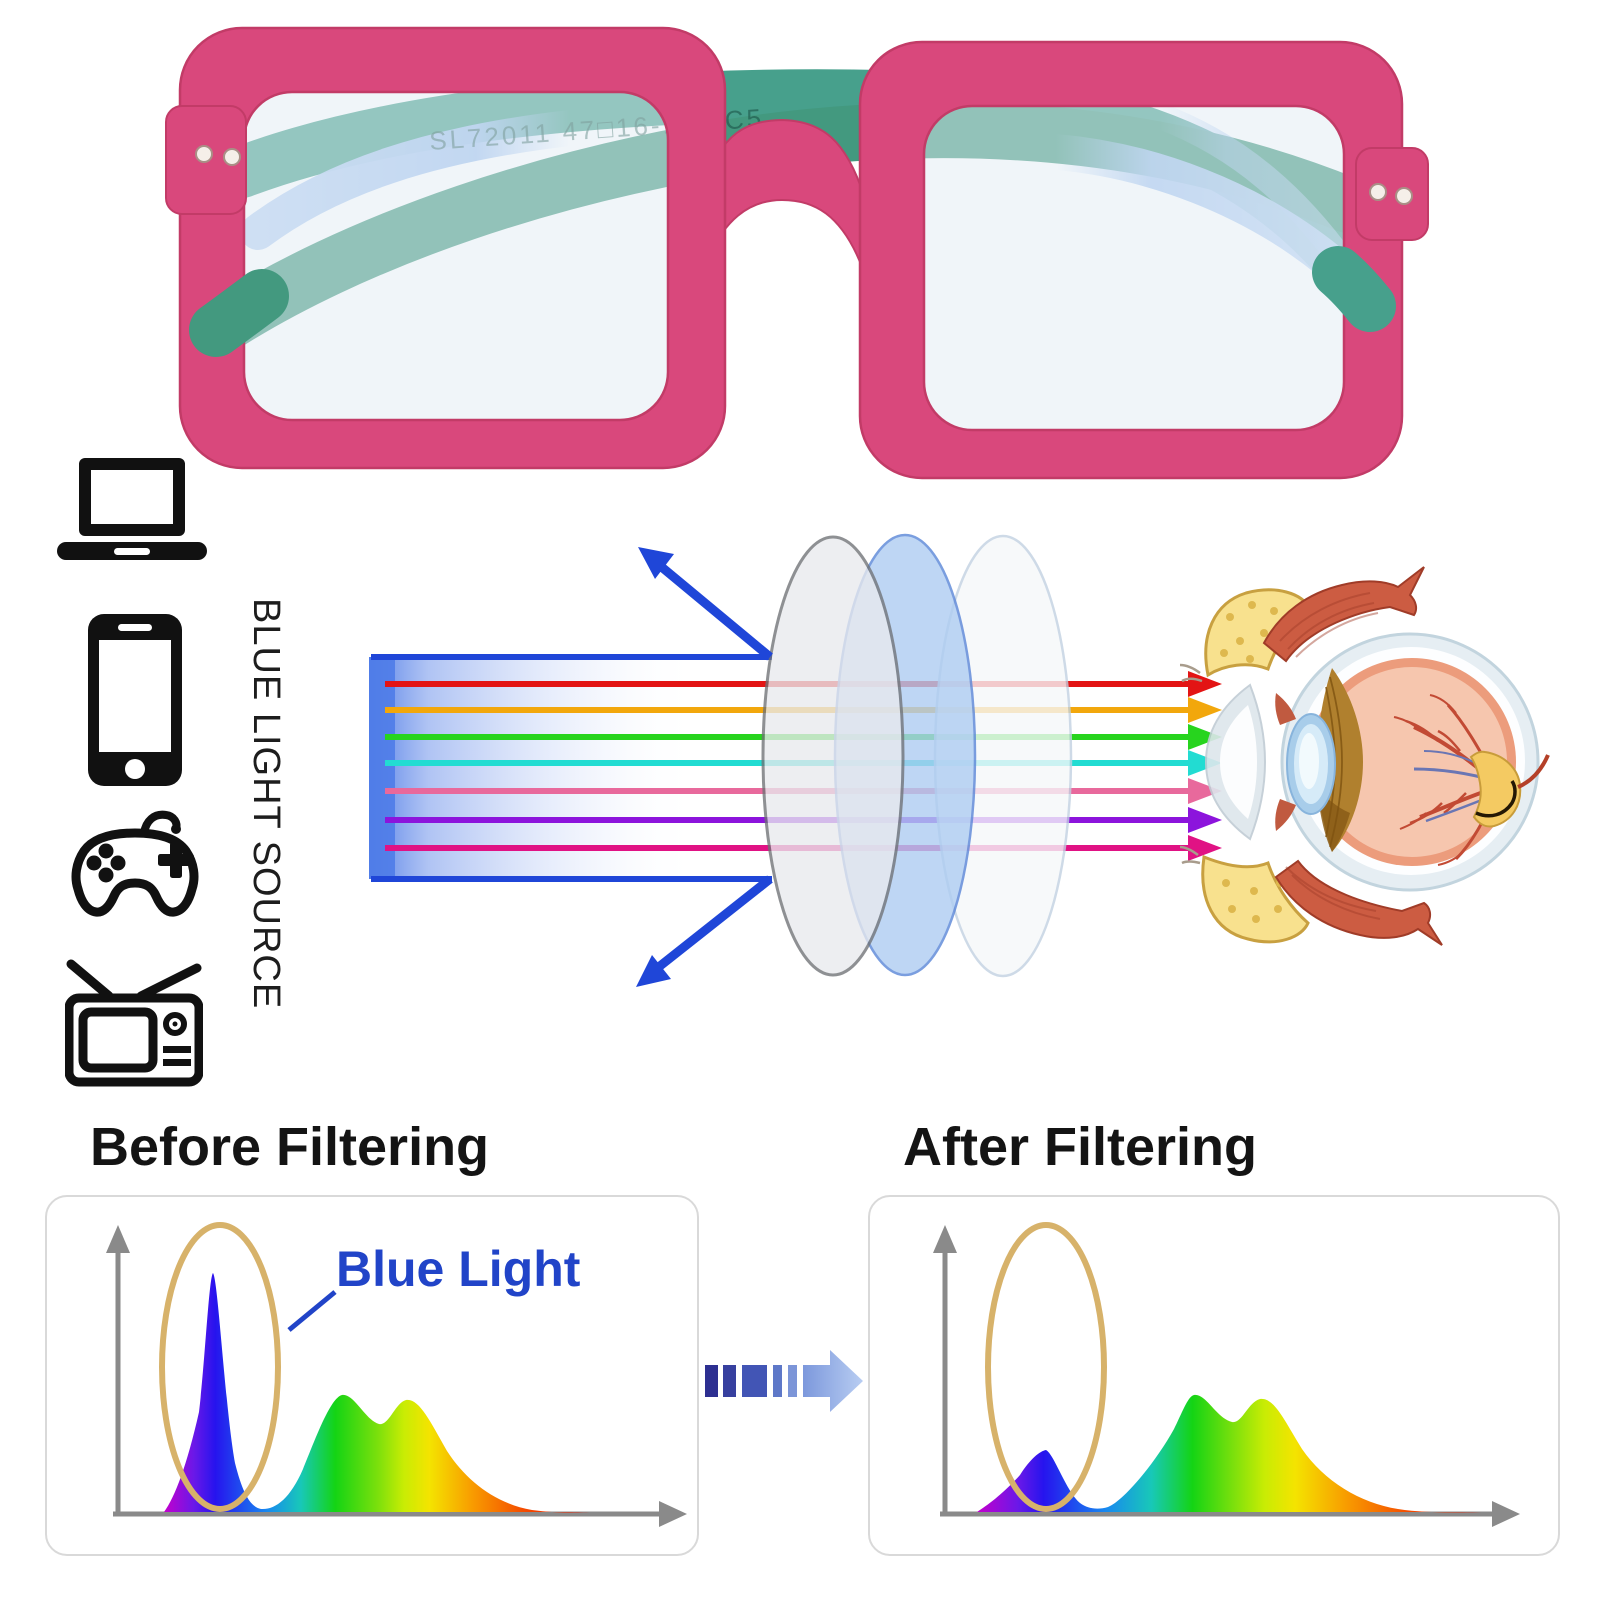 Image resolution: width=1600 pixels, height=1600 pixels. Describe the element at coordinates (1079, 1147) in the screenshot. I see `after-chart-title: After Filtering` at that location.